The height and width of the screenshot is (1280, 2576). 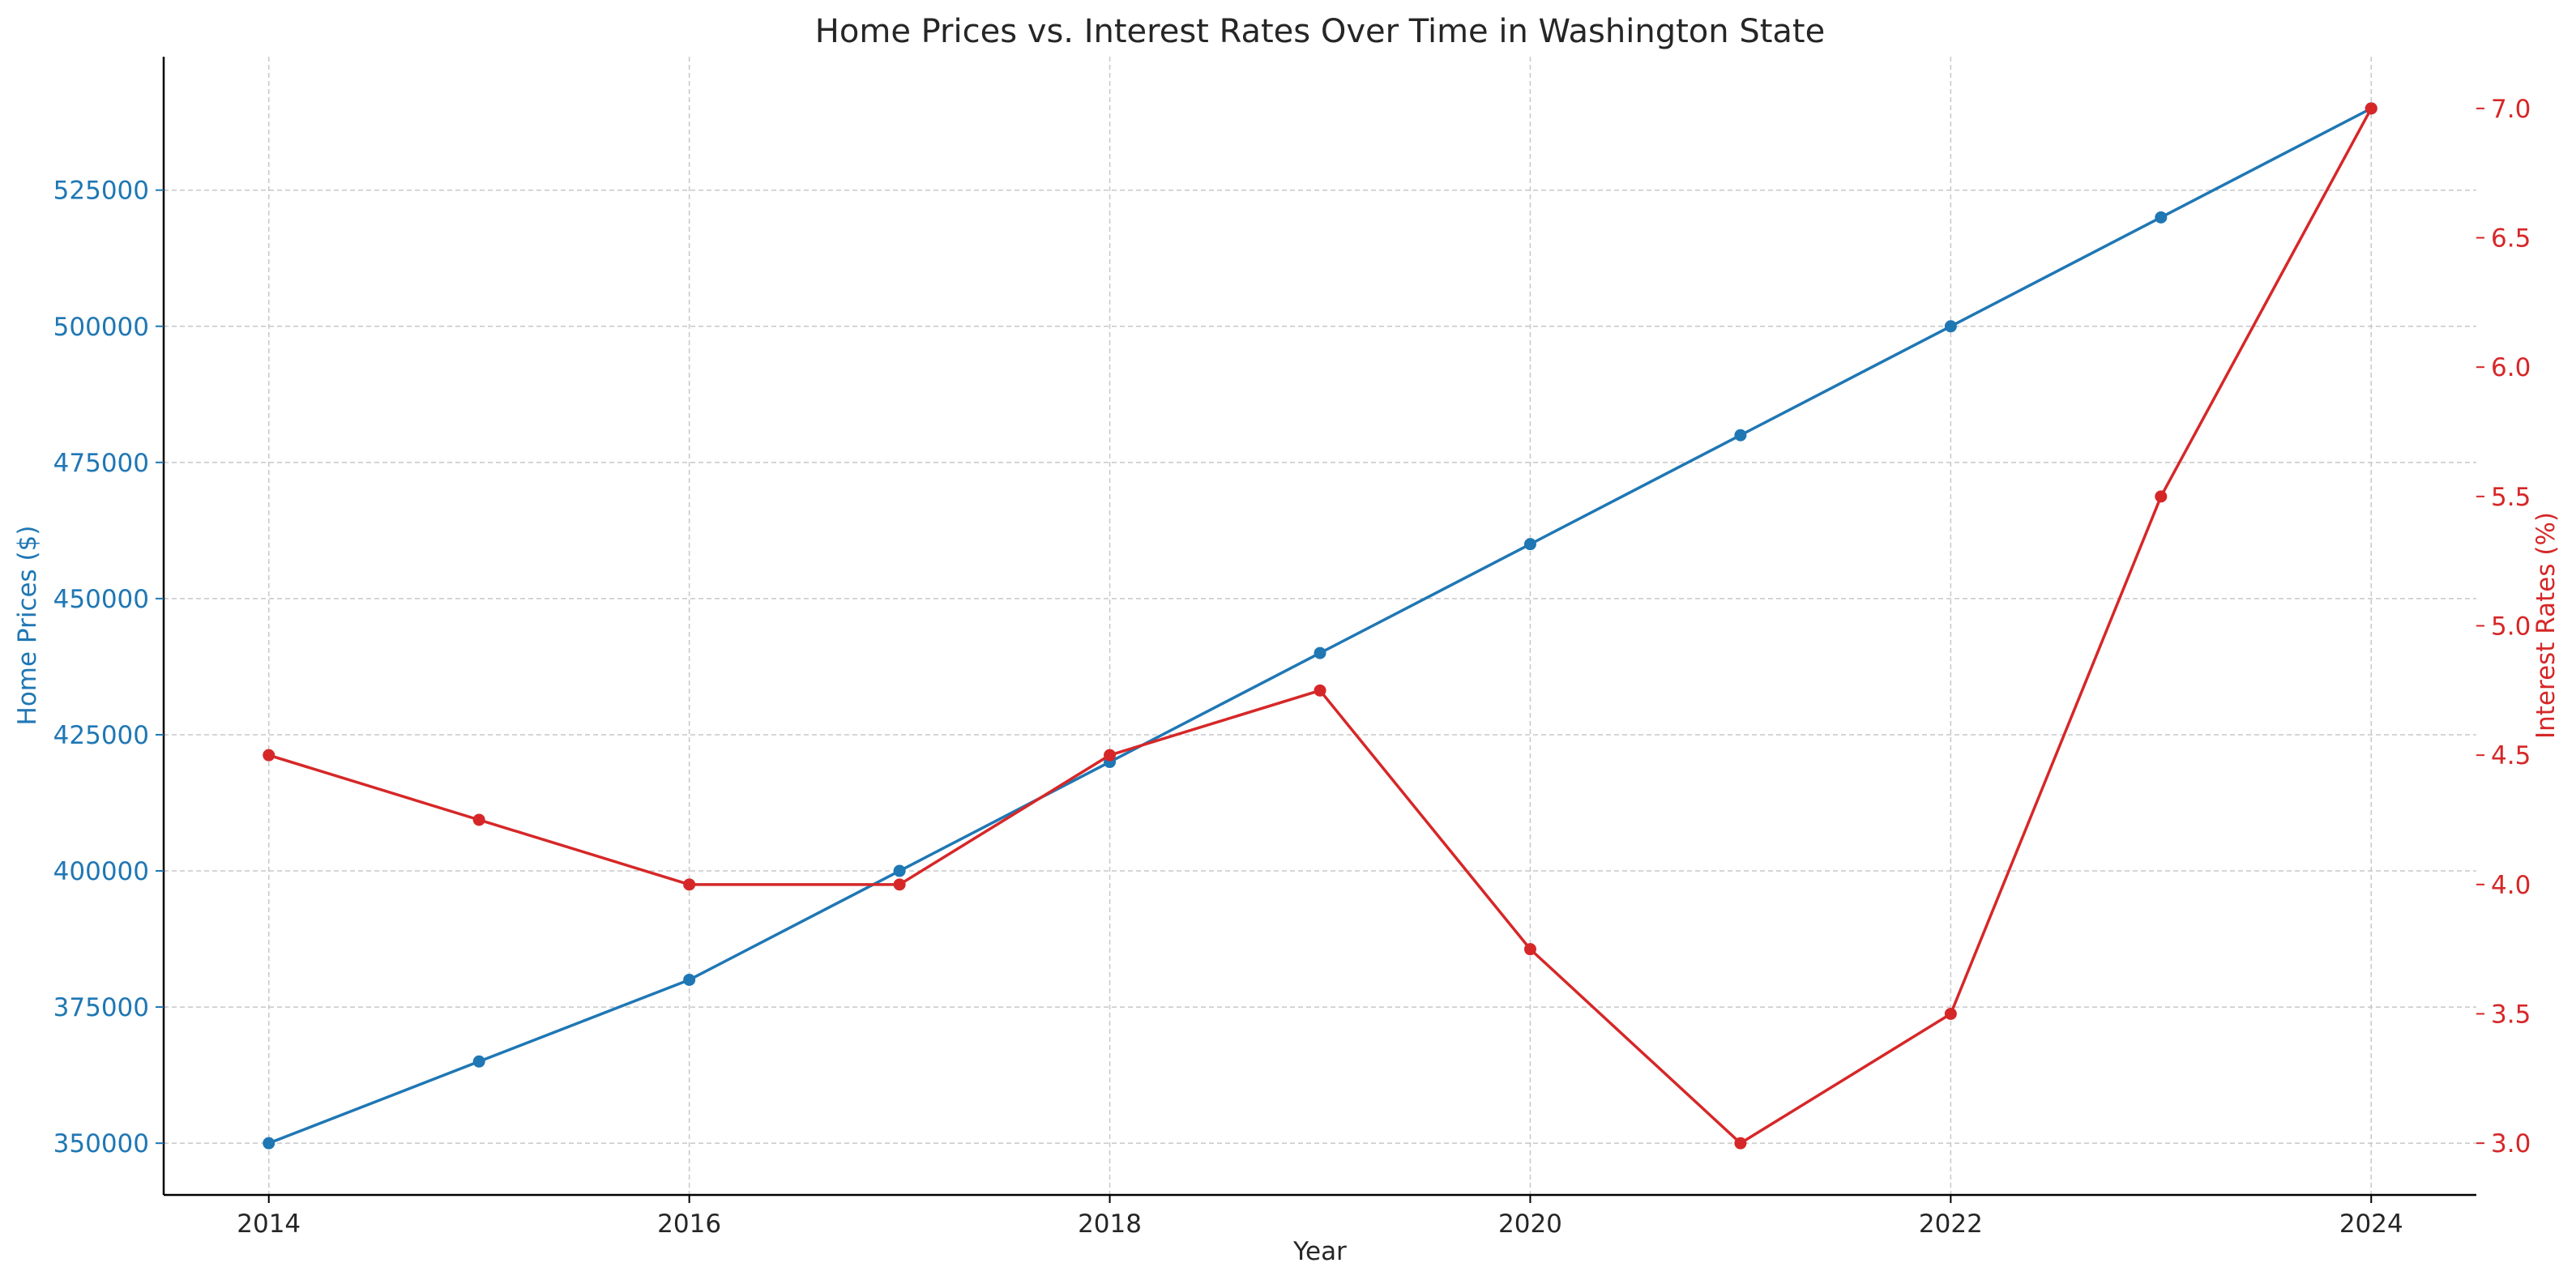 I want to click on y-left-tick-label: 425000, so click(x=101, y=735).